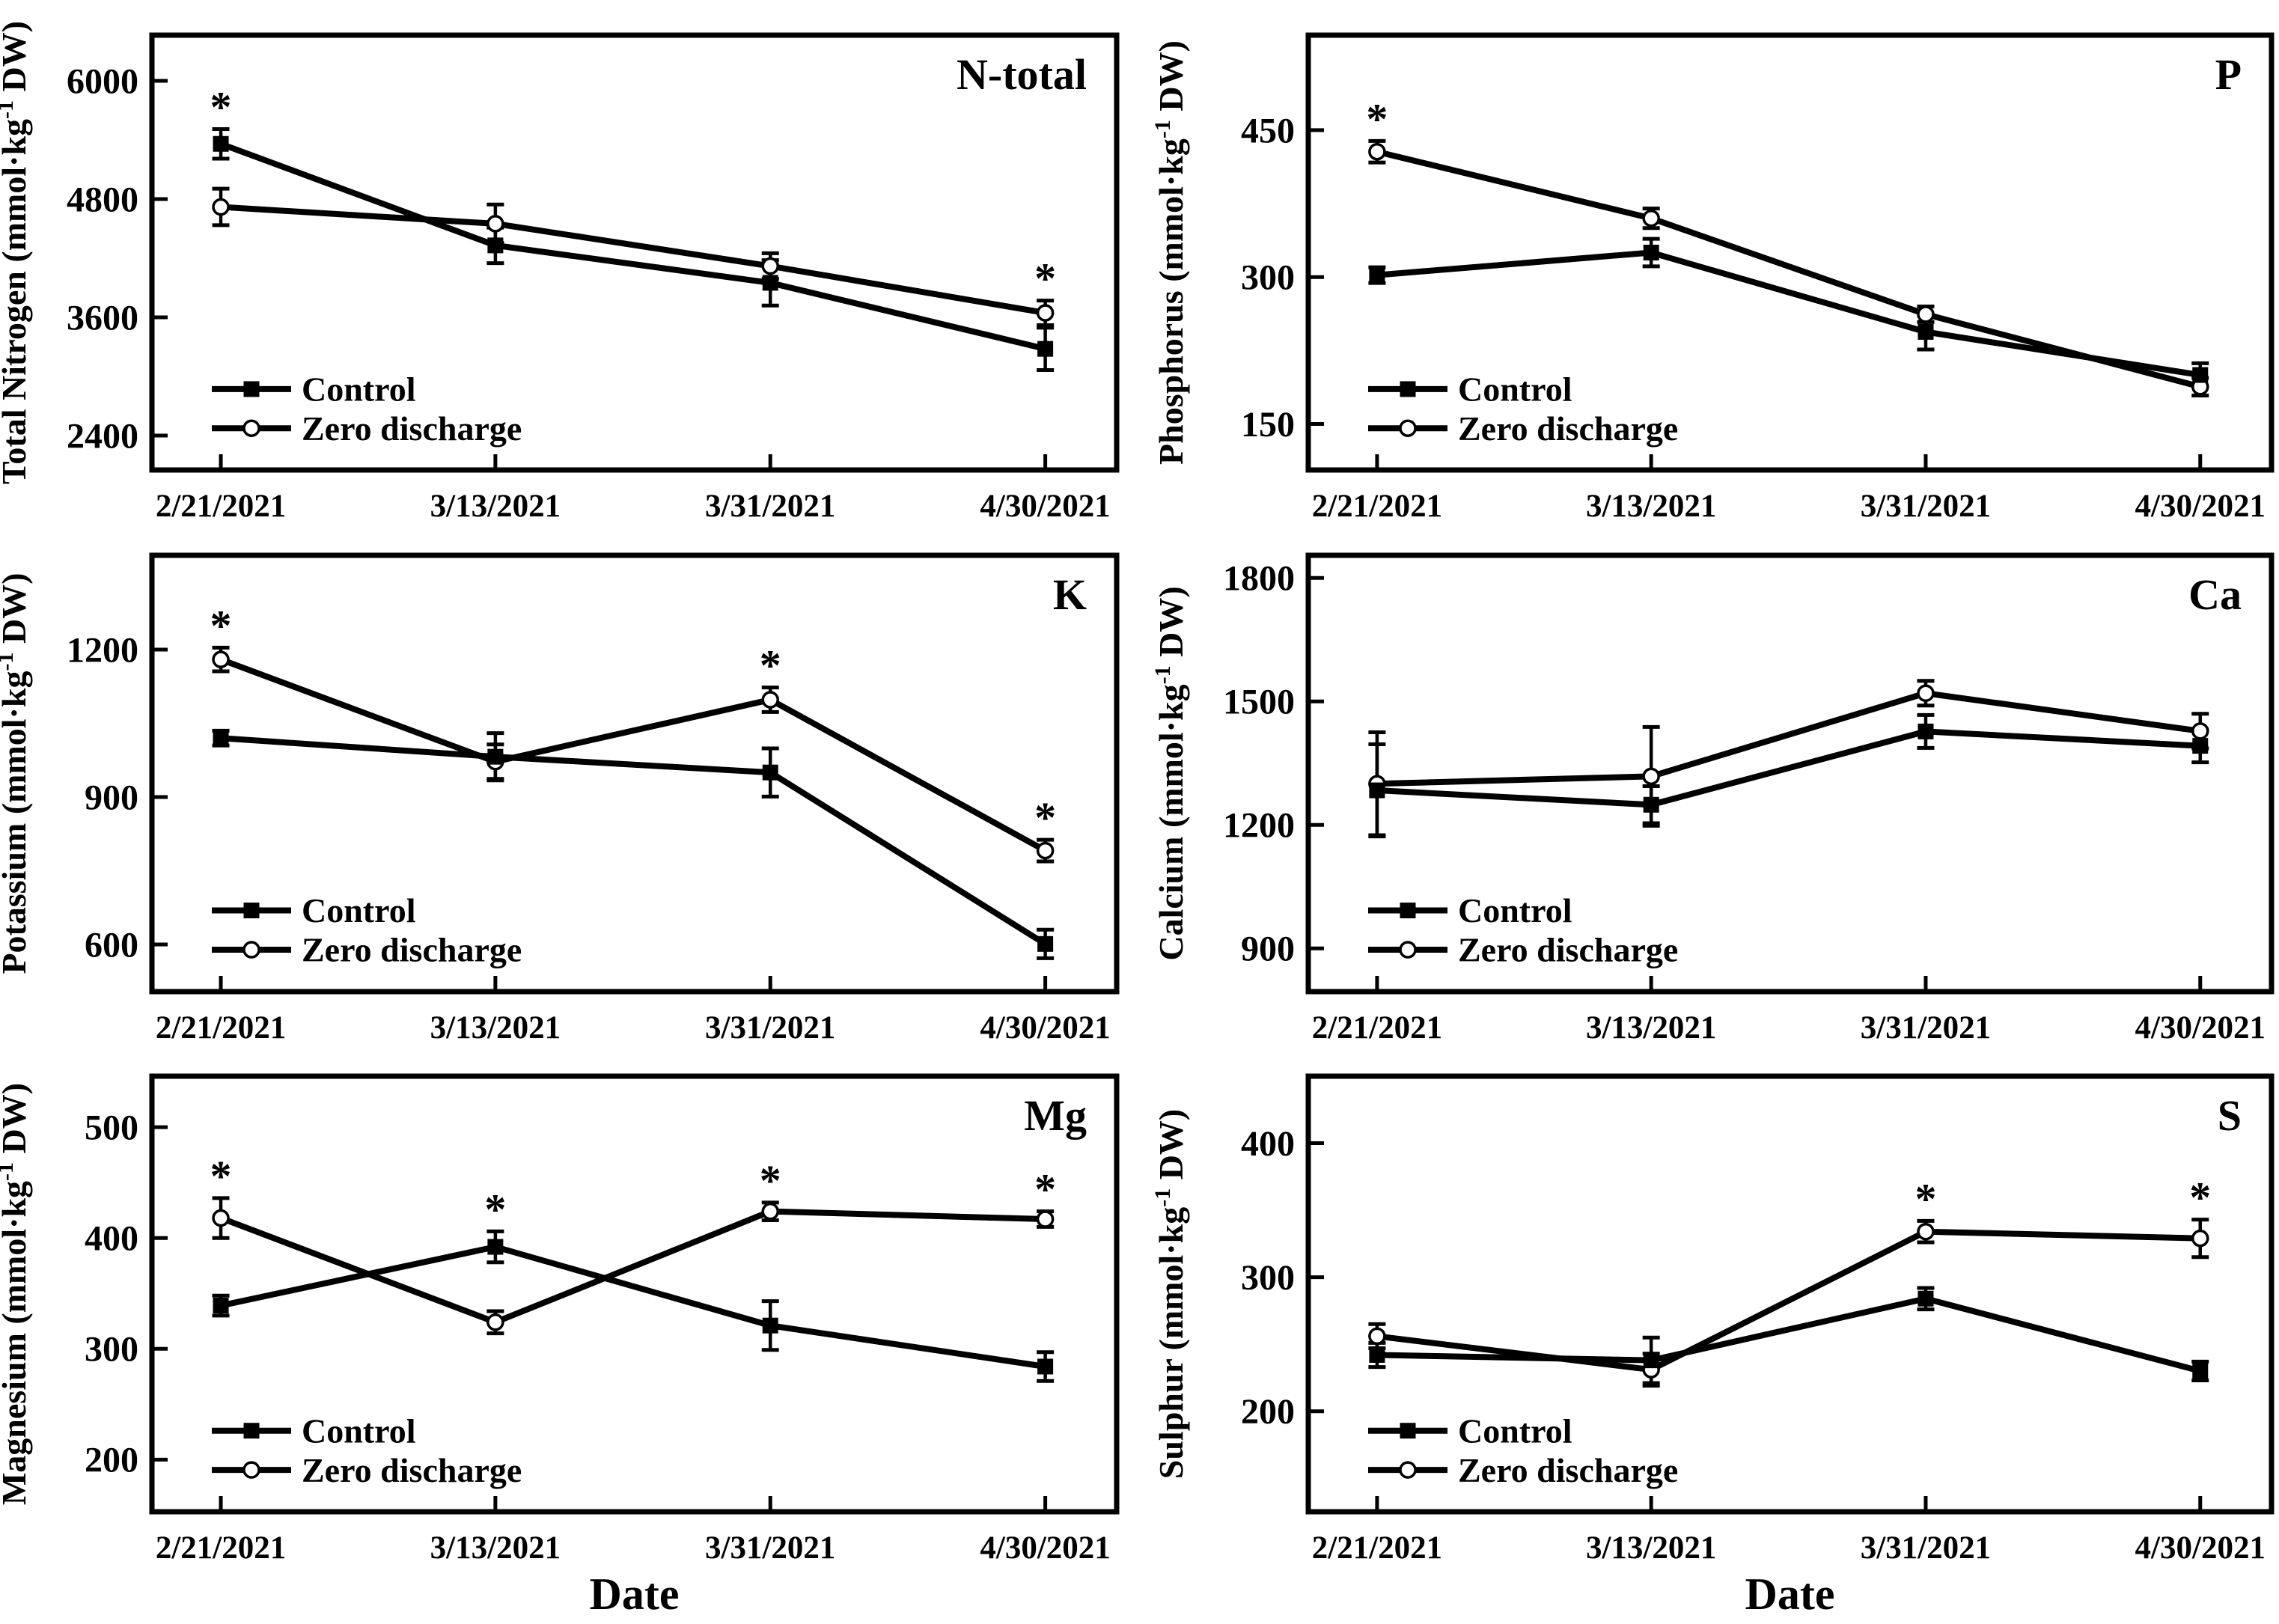 This screenshot has width=2279, height=1624. I want to click on y-axis-title: Phosphorus (mmol·kg-1 DW), so click(1170, 252).